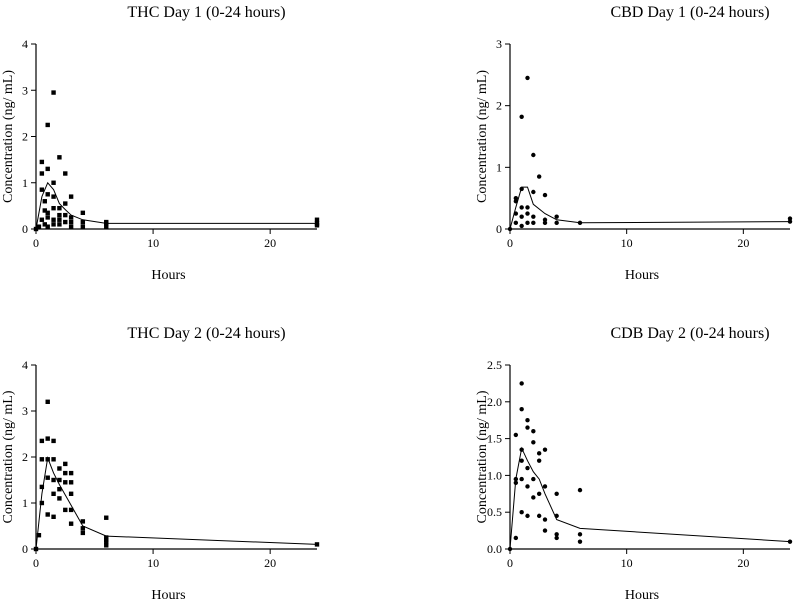 The height and width of the screenshot is (602, 800). I want to click on chart-title: CBD Day 1 (0-24 hours), so click(689, 12).